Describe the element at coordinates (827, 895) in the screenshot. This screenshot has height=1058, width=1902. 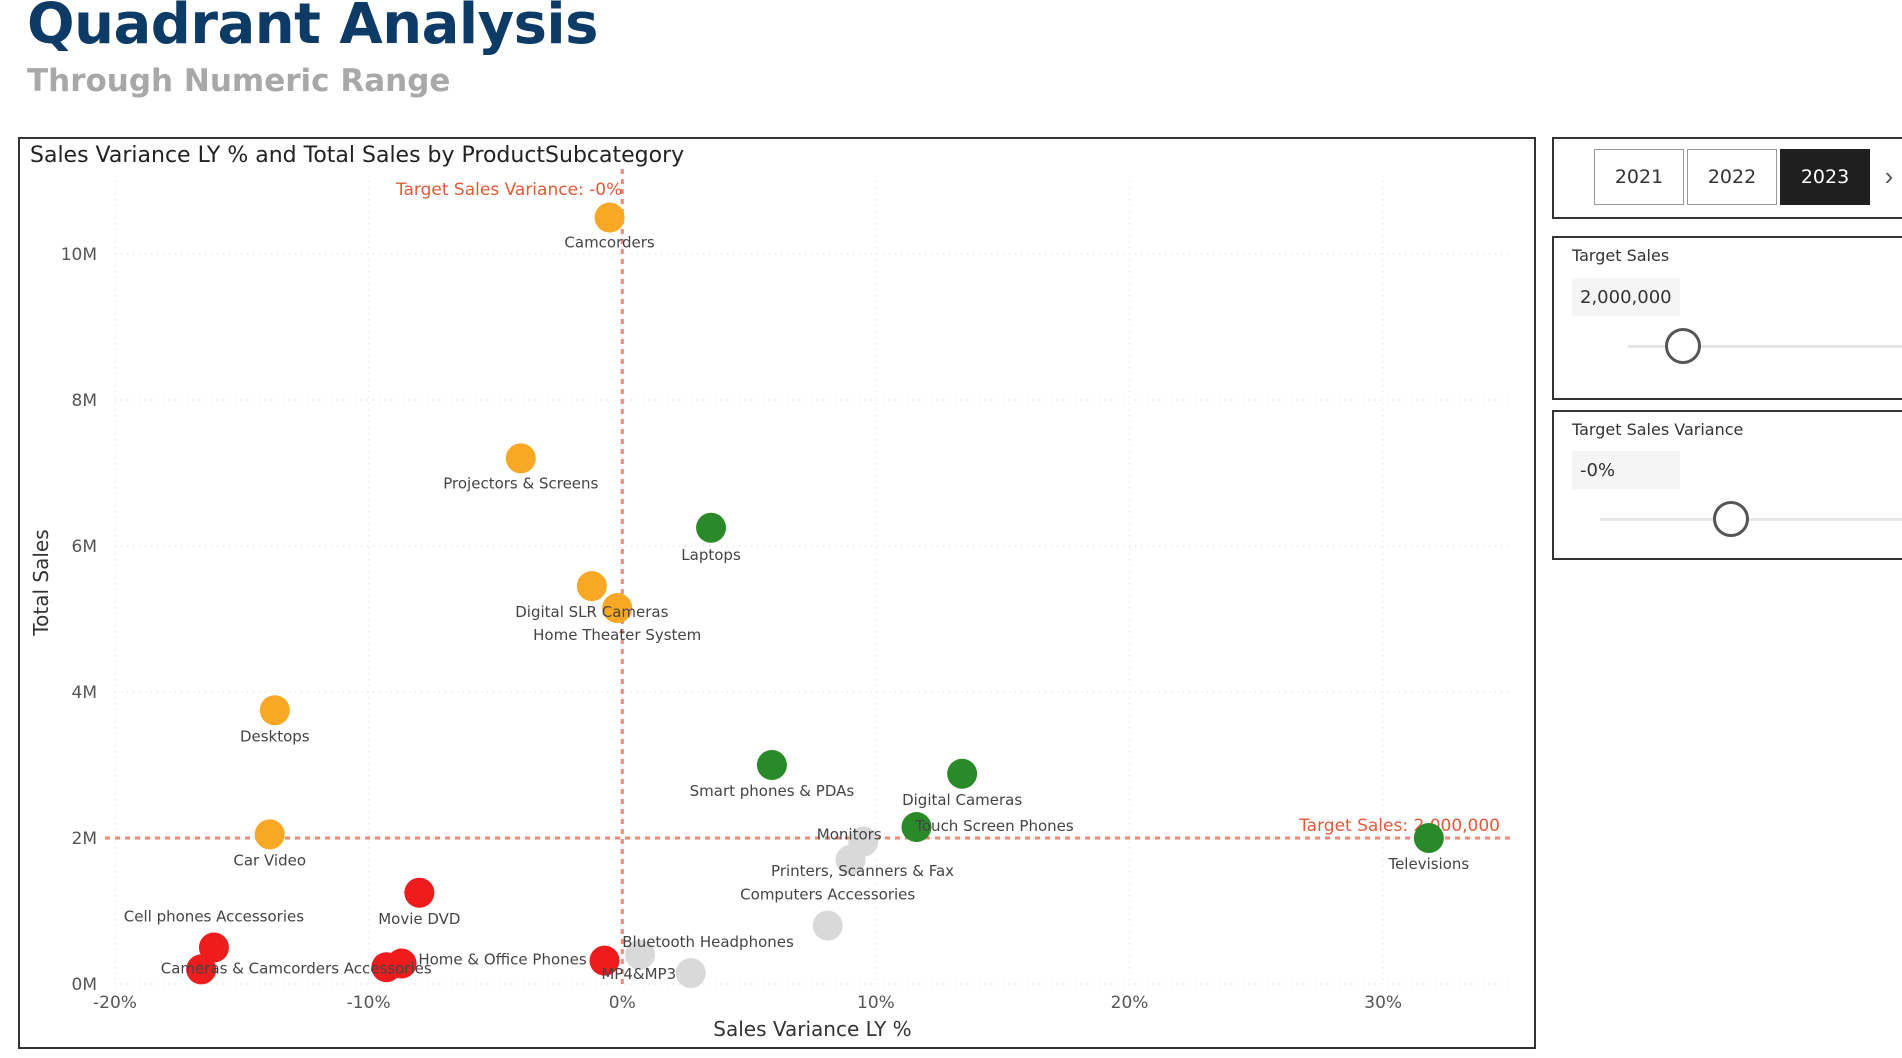
I see `data-point-label: Computers Accessories` at that location.